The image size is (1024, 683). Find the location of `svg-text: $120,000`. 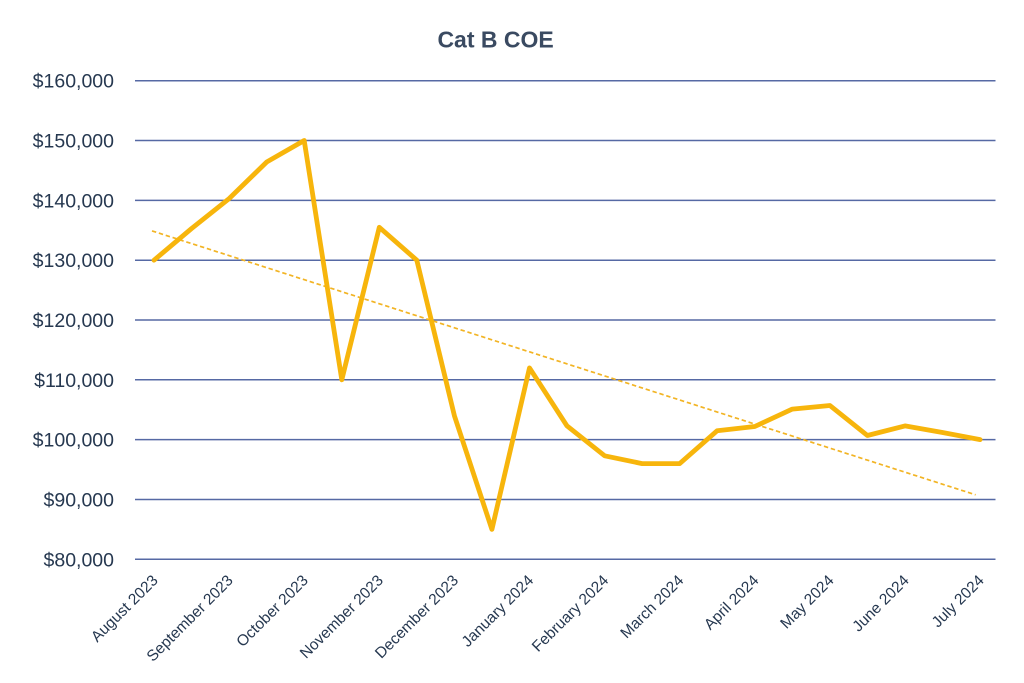

svg-text: $120,000 is located at coordinates (73, 321).